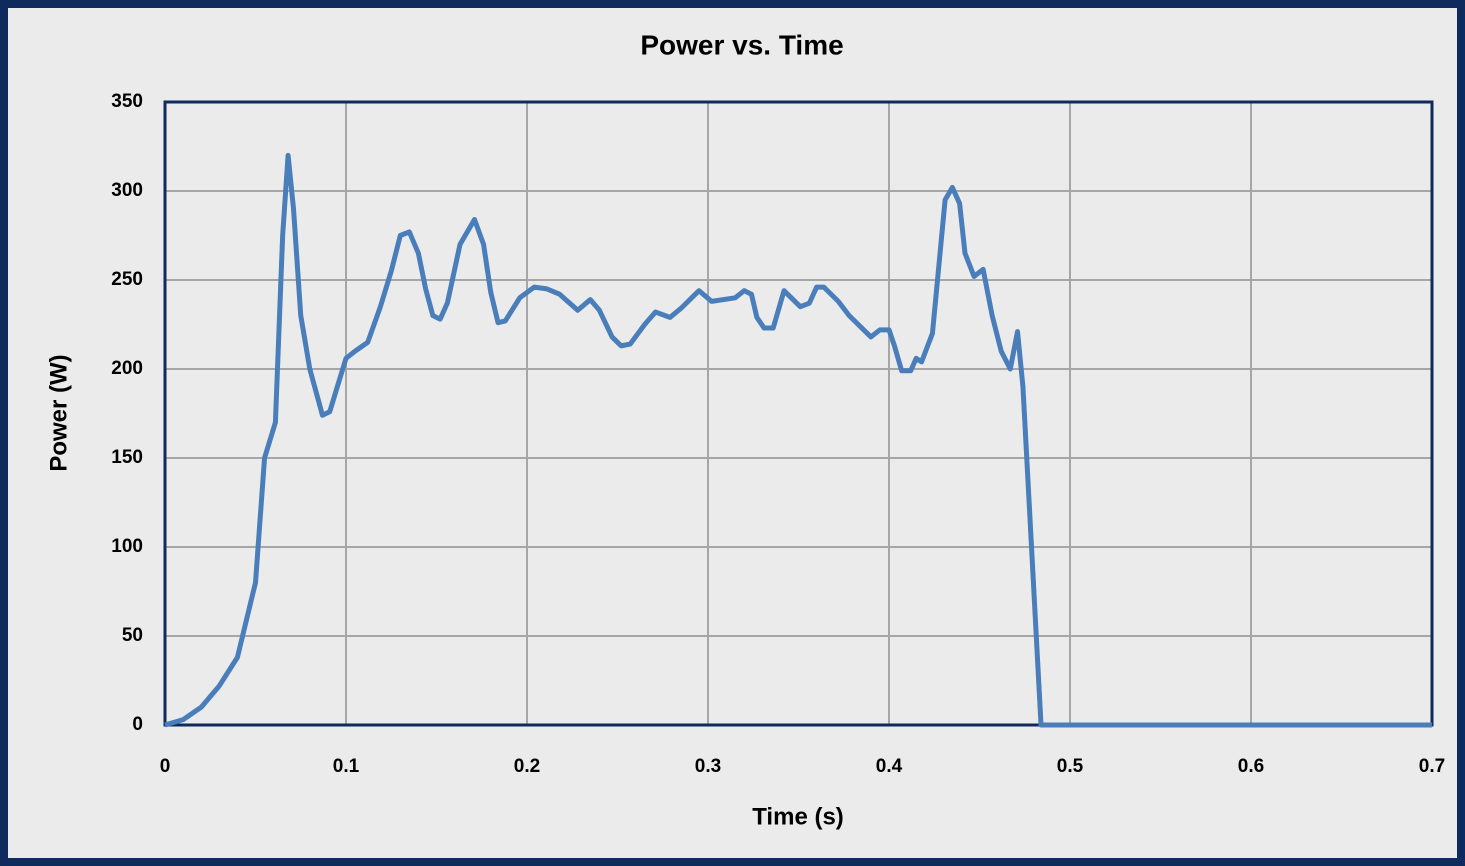  I want to click on y-tick-label: 300, so click(127, 190).